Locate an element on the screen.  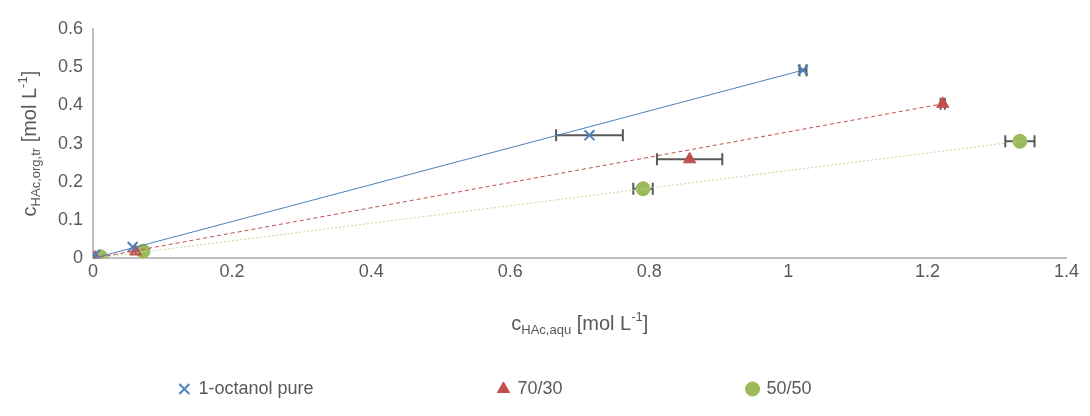
y-axis-title: cHAc,org,tr [mol L-1] is located at coordinates (28, 143).